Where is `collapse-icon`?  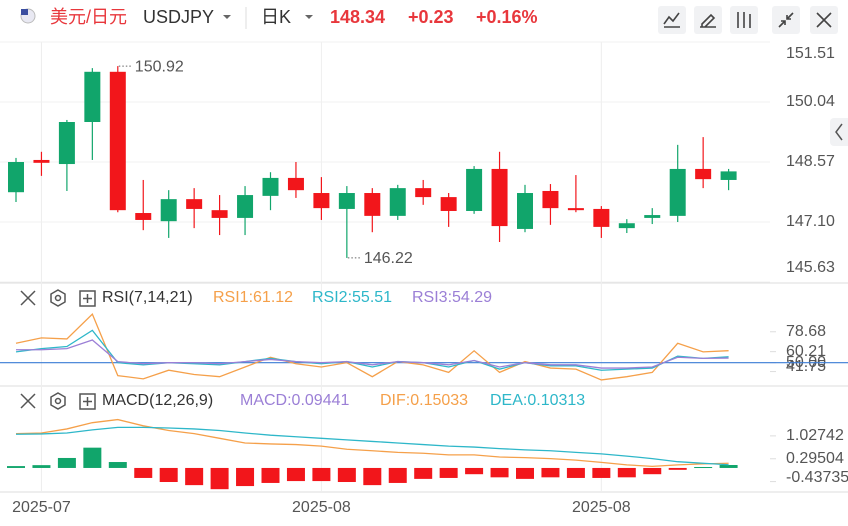 collapse-icon is located at coordinates (786, 20).